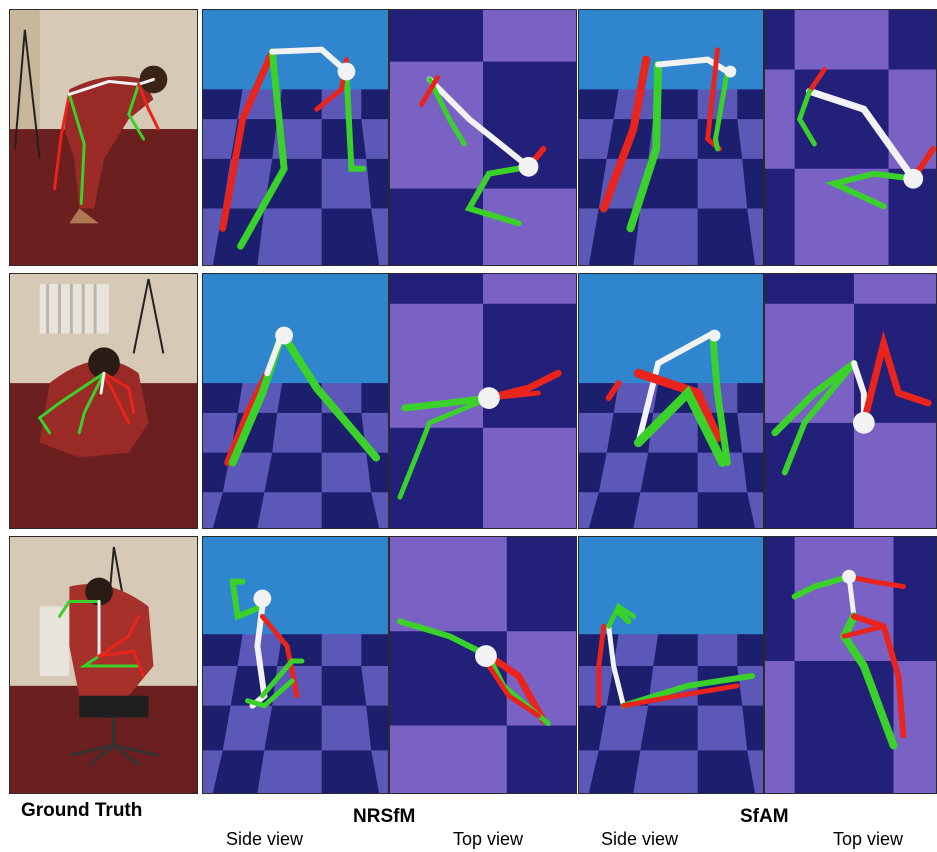 The height and width of the screenshot is (852, 937). I want to click on ground-truth-caption: Ground Truth, so click(82, 810).